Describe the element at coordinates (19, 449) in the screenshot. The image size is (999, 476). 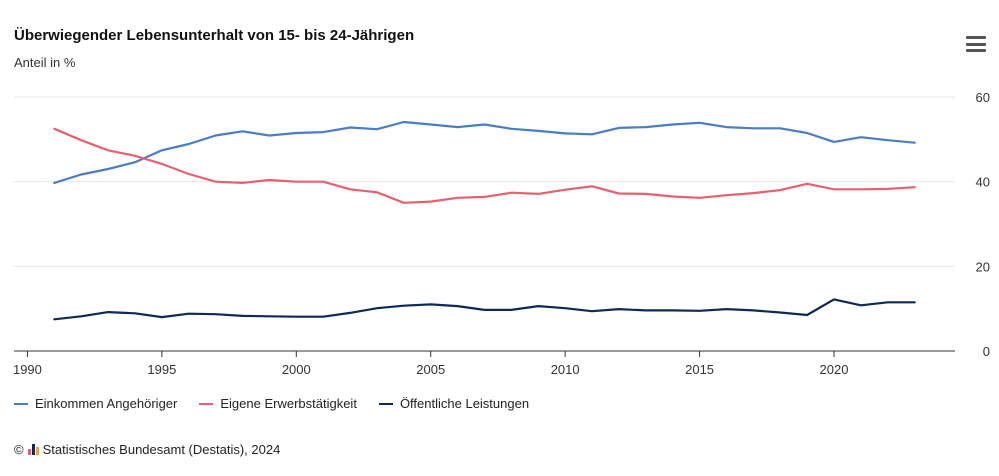
I see `copyright-symbol: ©` at that location.